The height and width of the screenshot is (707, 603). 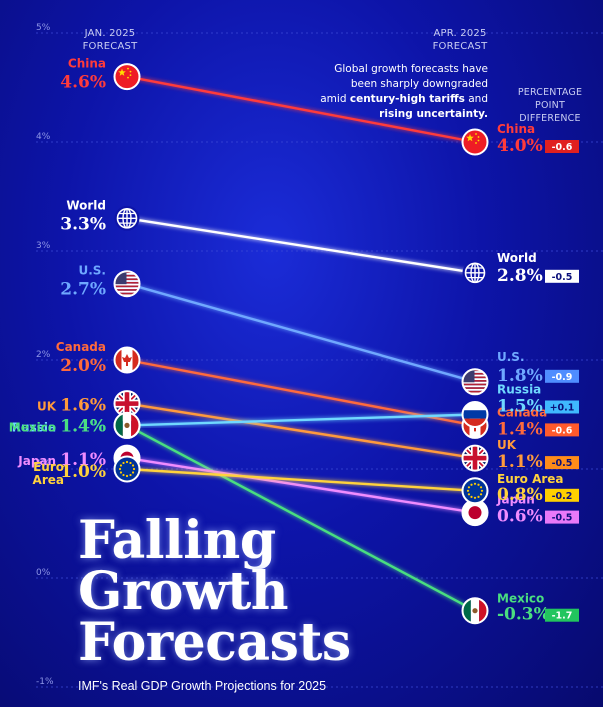 I want to click on u-s-jan-marker-icon, so click(x=127, y=284).